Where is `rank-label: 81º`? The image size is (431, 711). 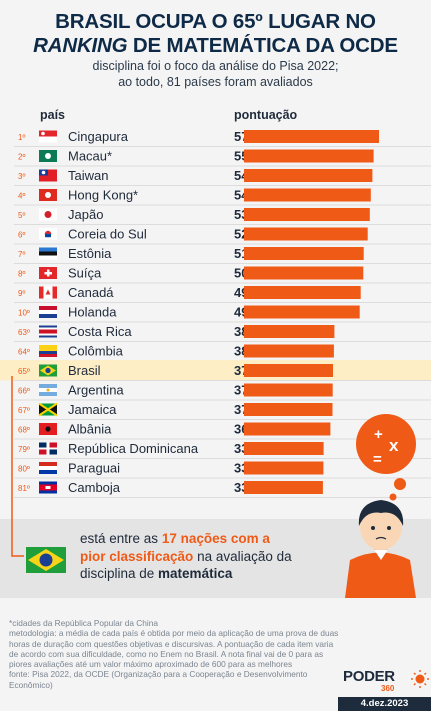
rank-label: 81º is located at coordinates (24, 488).